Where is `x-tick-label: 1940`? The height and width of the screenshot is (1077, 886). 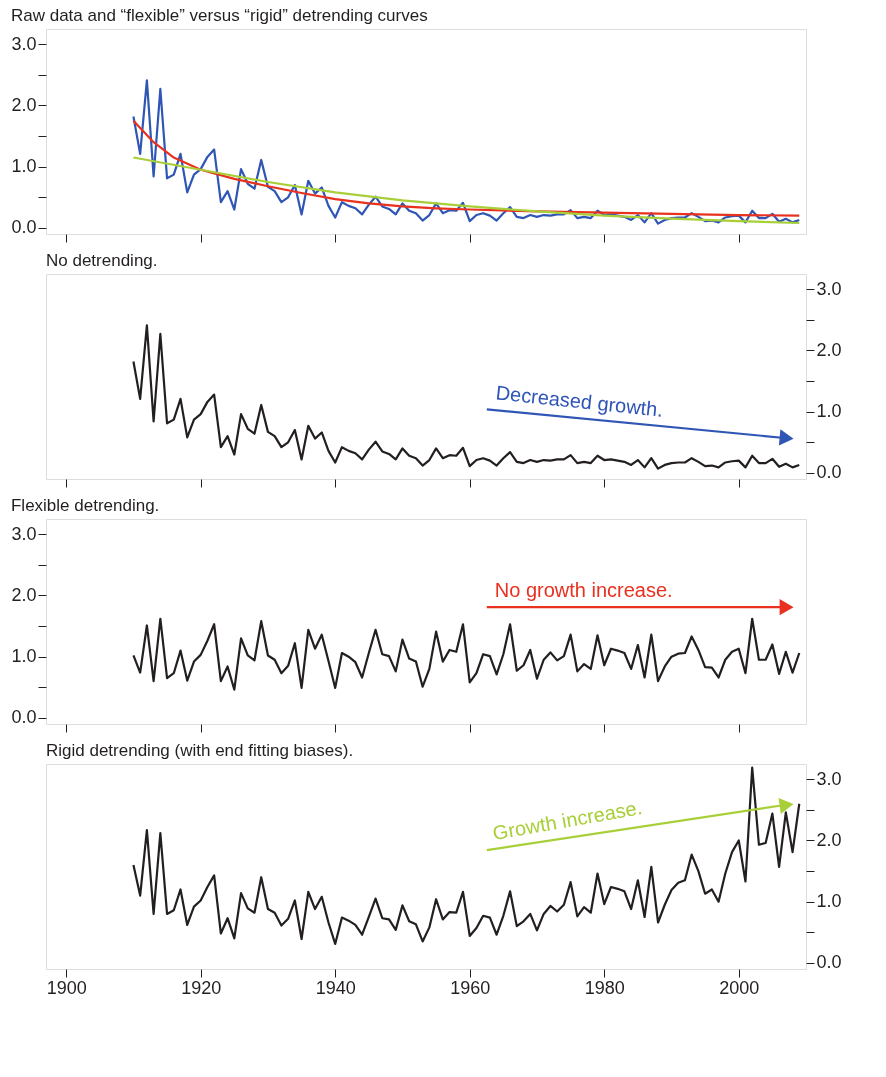
x-tick-label: 1940 is located at coordinates (335, 987).